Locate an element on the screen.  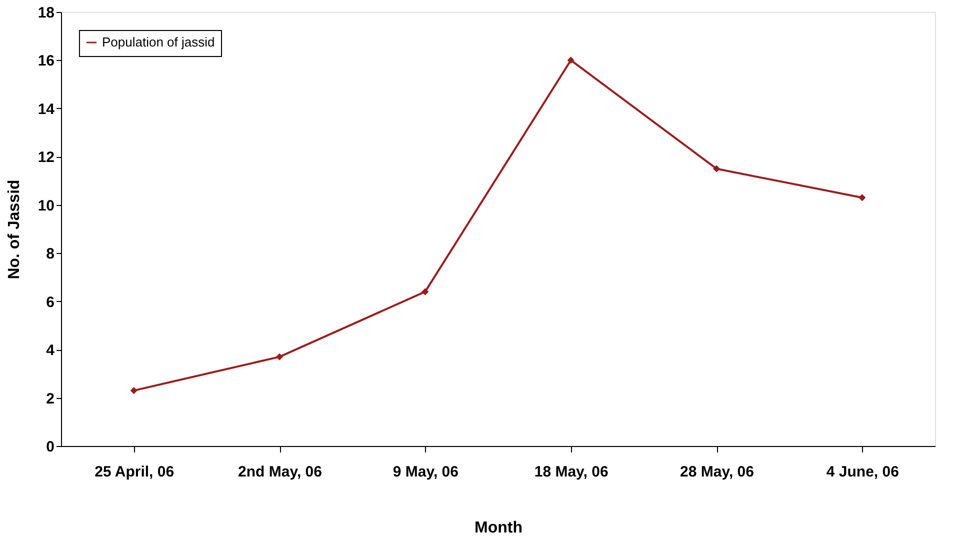
y-tick-label: 12 is located at coordinates (46, 157).